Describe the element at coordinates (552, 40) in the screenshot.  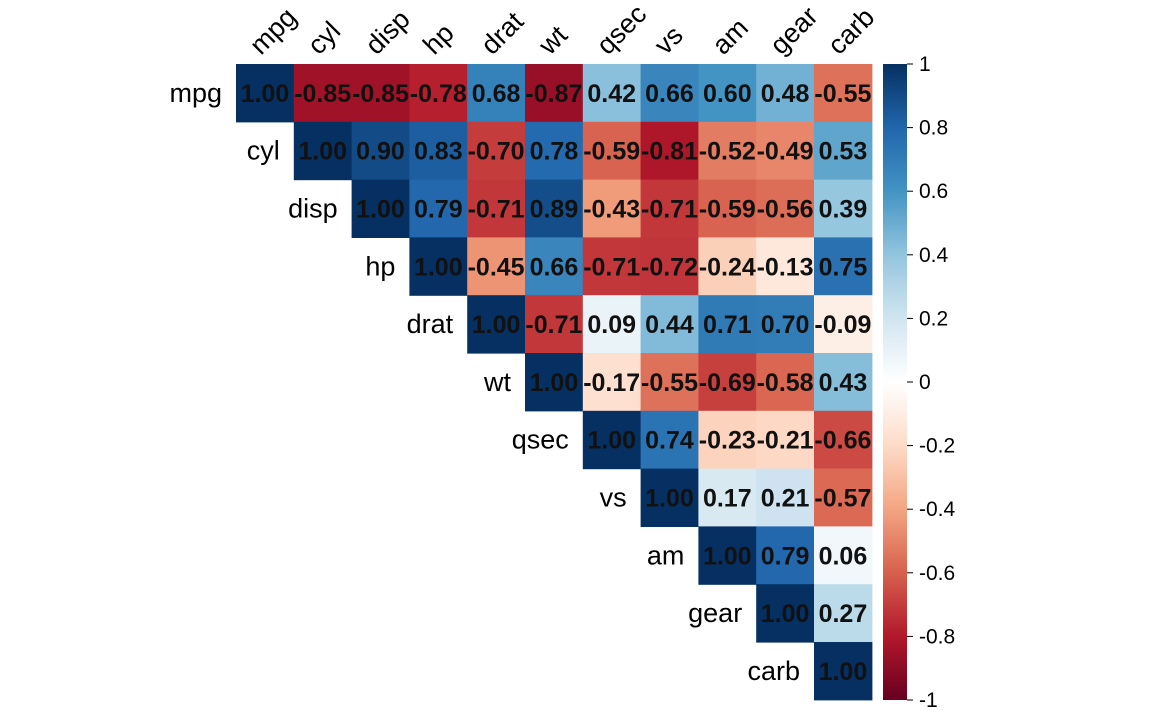
I see `column-label-wt: wt` at that location.